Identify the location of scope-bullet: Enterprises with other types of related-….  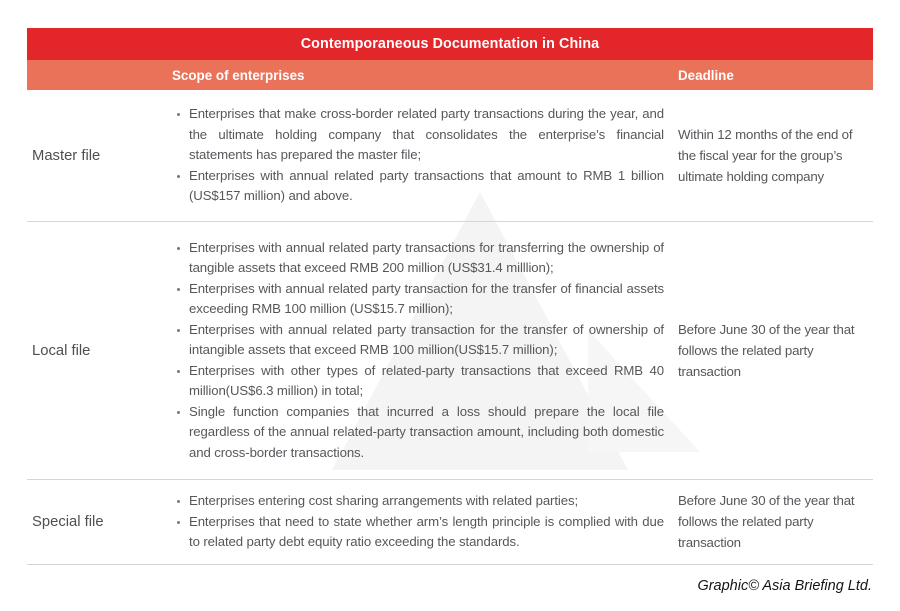
(419, 381).